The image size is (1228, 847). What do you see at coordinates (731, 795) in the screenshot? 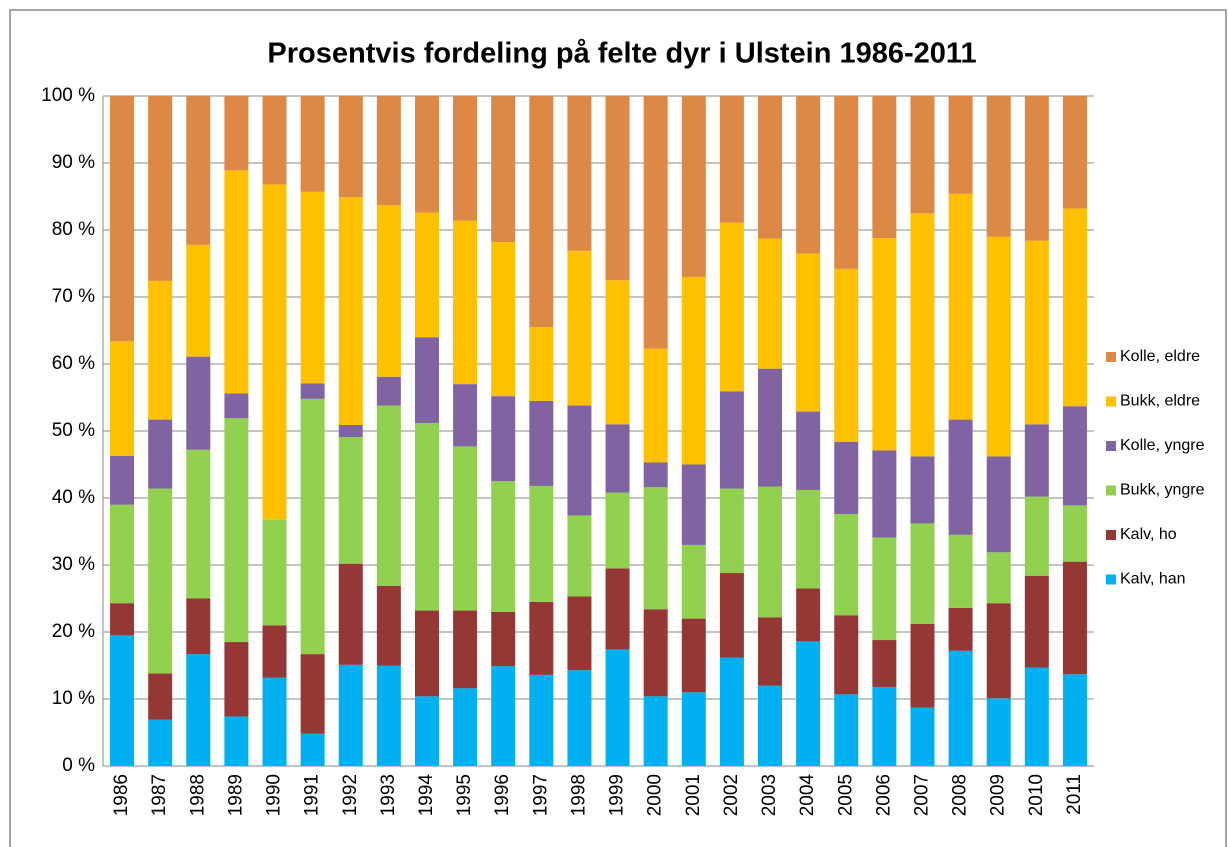
I see `x-tick-label: 2002` at bounding box center [731, 795].